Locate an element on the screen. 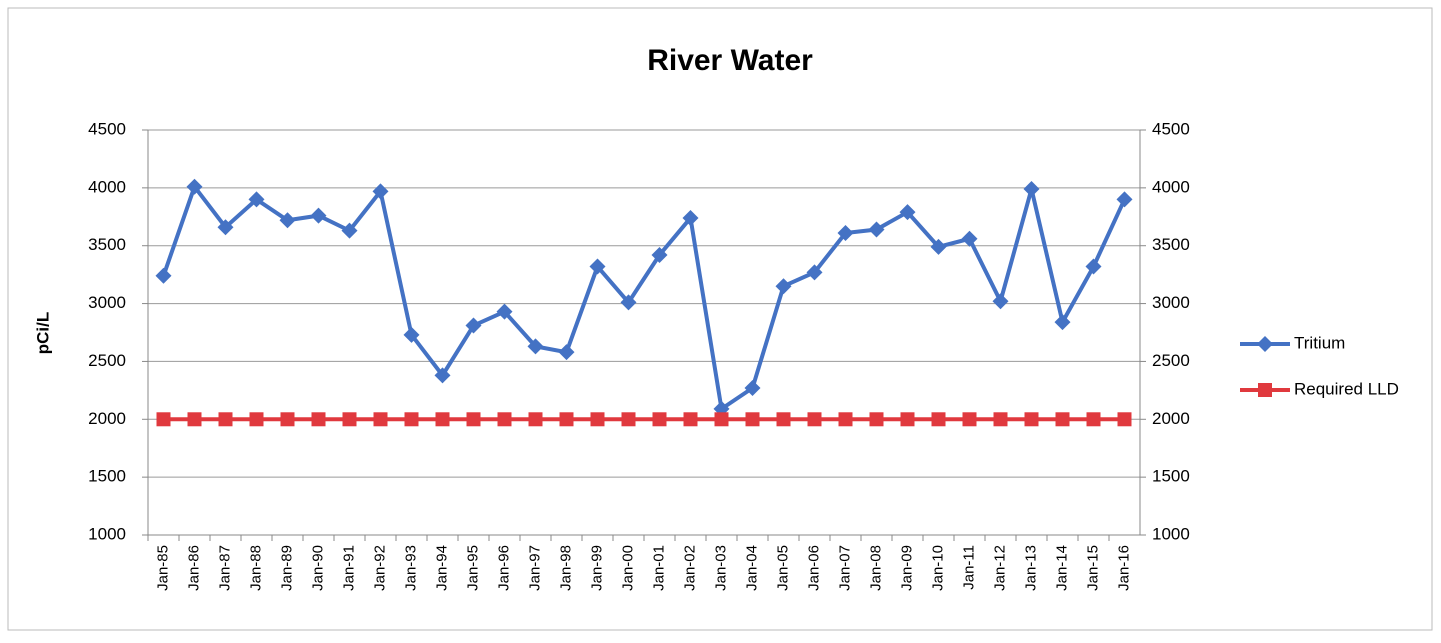 Image resolution: width=1441 pixels, height=643 pixels. x-tick-label: Jan-16 is located at coordinates (1123, 568).